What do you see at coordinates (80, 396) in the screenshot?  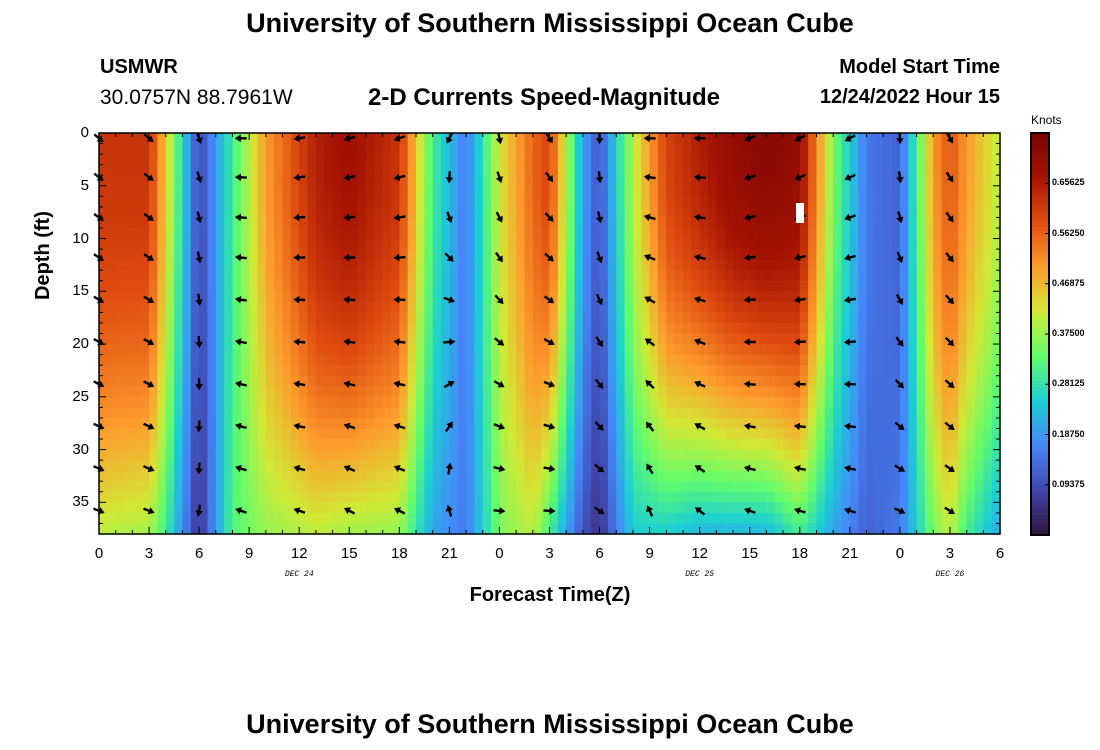 I see `y-tick-label: 25` at bounding box center [80, 396].